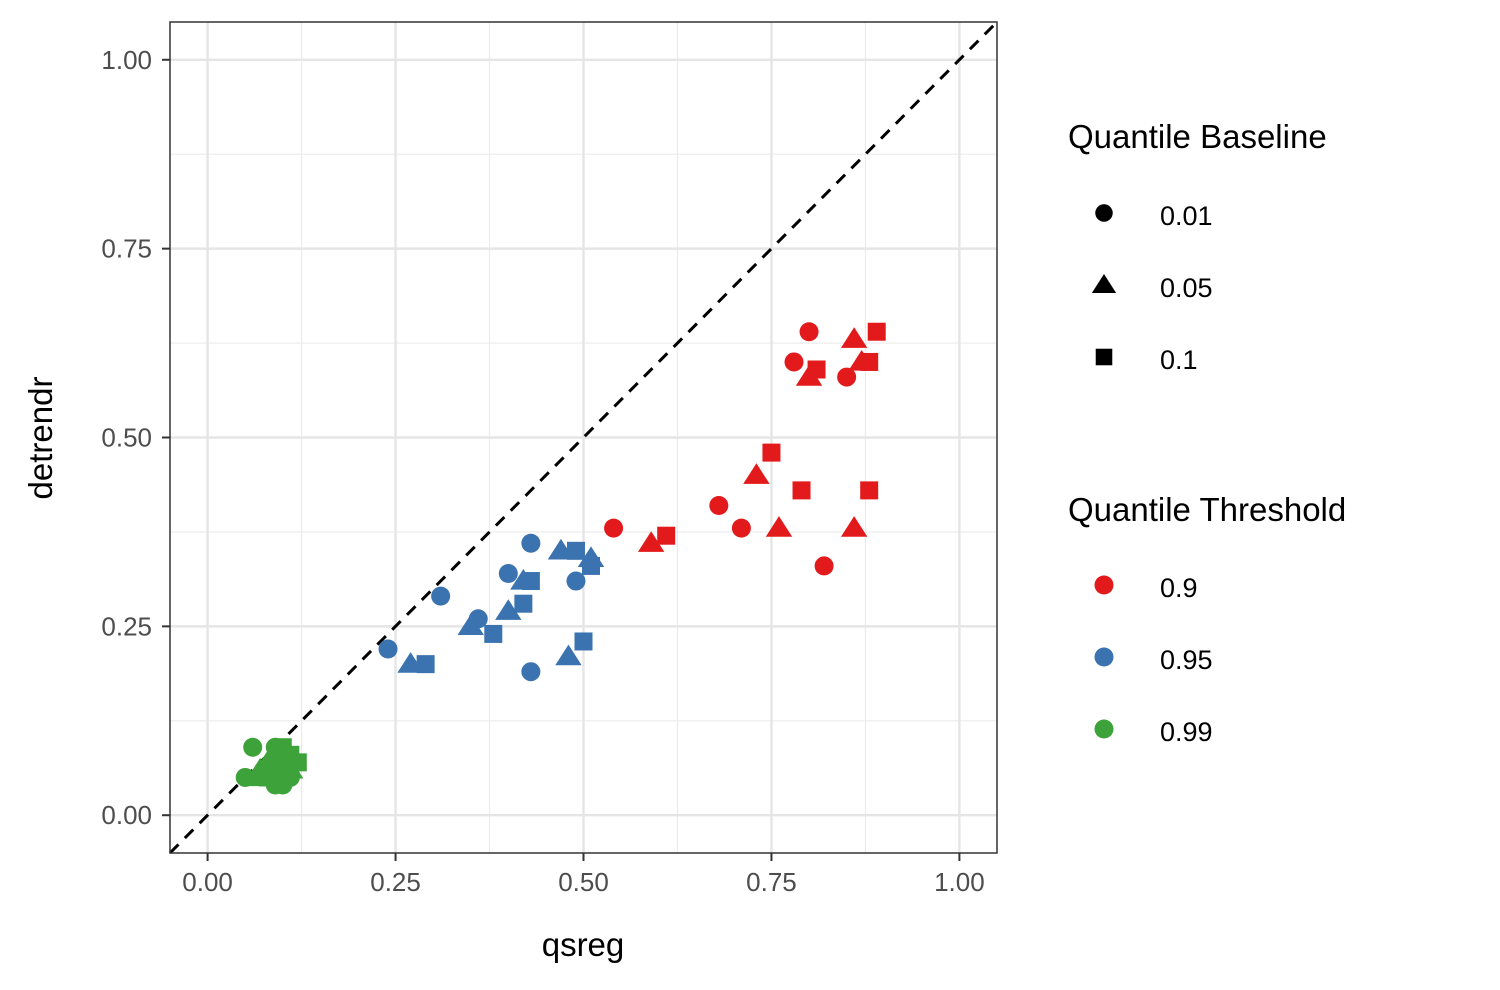 The height and width of the screenshot is (990, 1500). Describe the element at coordinates (1197, 246) in the screenshot. I see `legend-quantile-baseline: Quantile Baseline 0.01 0.05 0.1` at that location.